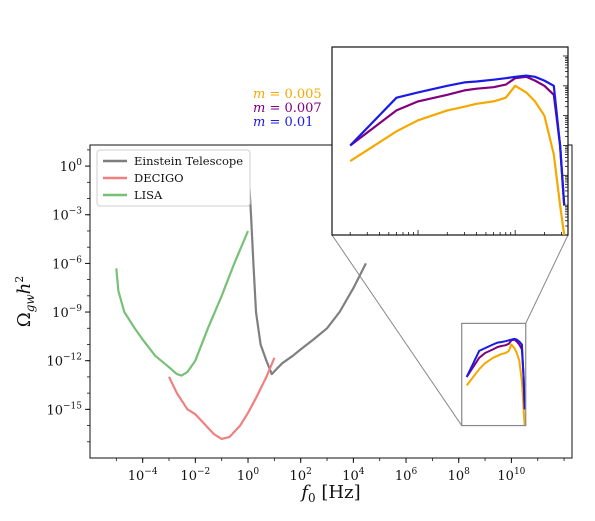  I want to click on x-tick-label: 10¹⁰, so click(511, 475).